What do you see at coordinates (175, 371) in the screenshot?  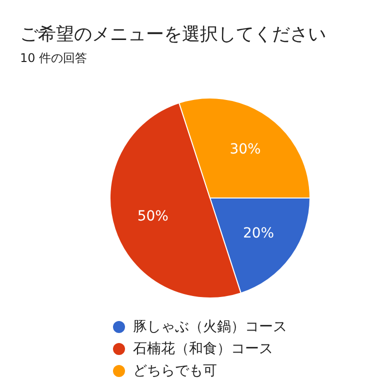 I see `legend-label: どちらでも可` at bounding box center [175, 371].